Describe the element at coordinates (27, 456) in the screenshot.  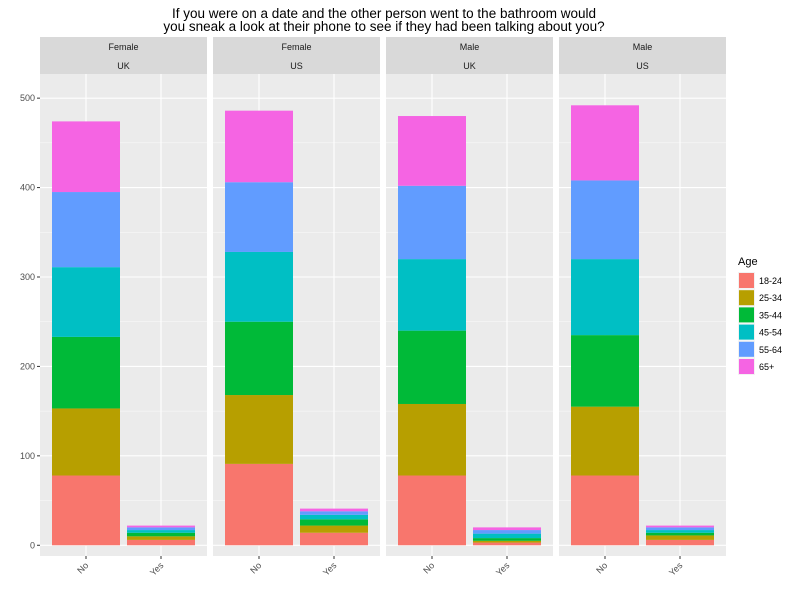
I see `y-tick-label: 100` at that location.